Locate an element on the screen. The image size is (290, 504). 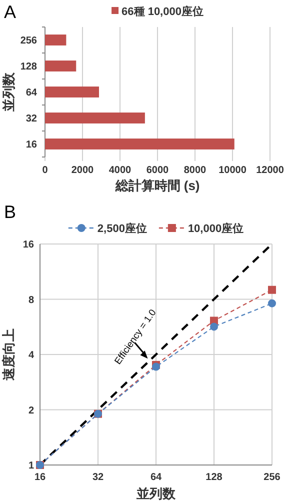
y-tick-label: 32 is located at coordinates (32, 119).